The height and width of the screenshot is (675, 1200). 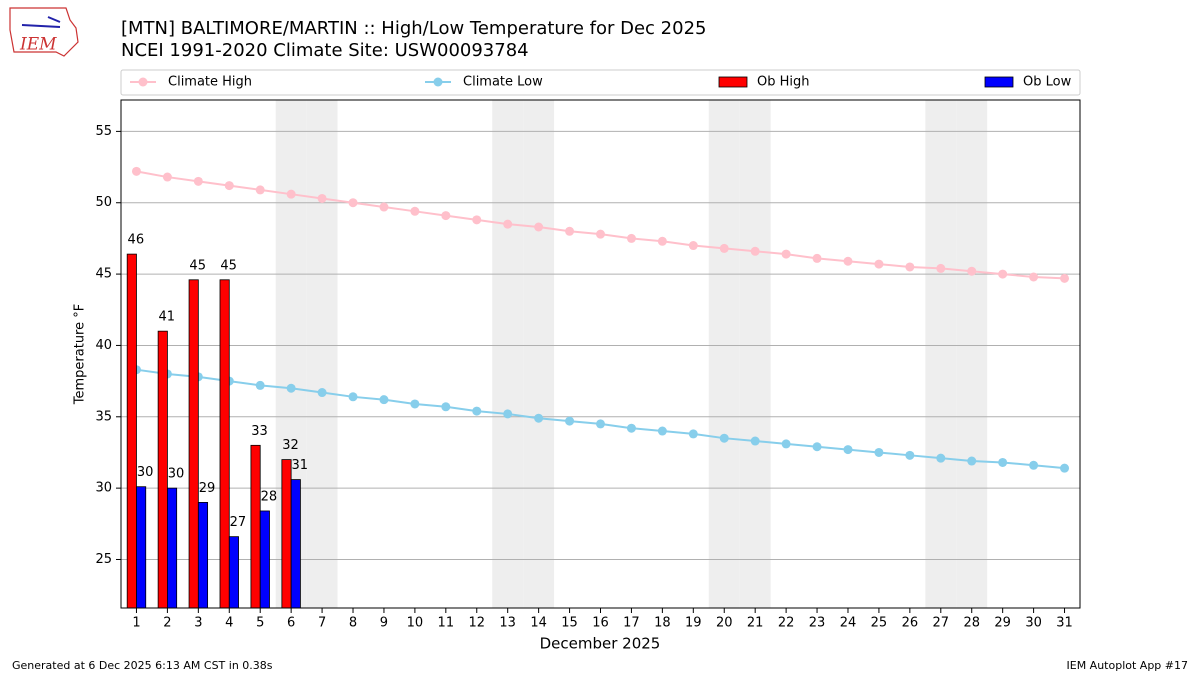 I want to click on x-tick-label: 10, so click(x=415, y=623).